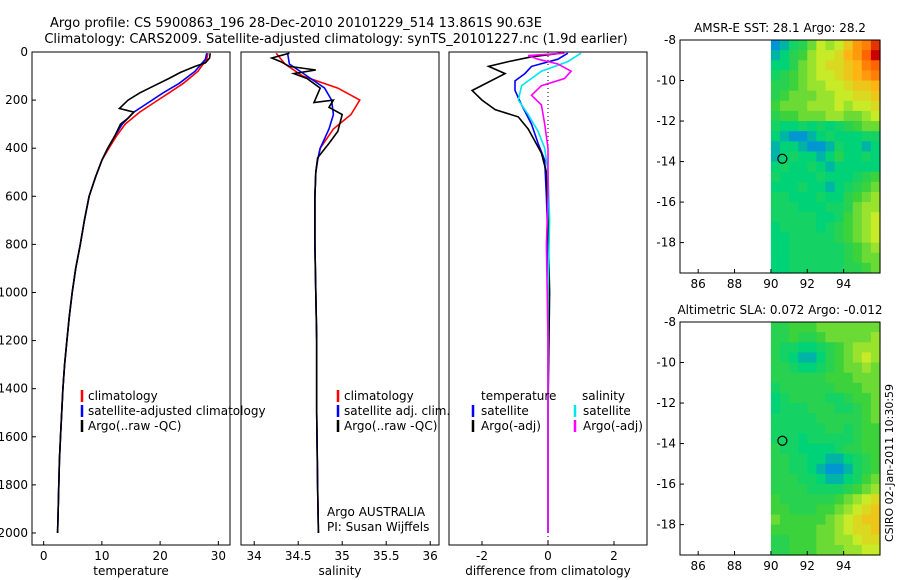 The image size is (900, 580). Describe the element at coordinates (14, 389) in the screenshot. I see `y-tick-label: 1400` at that location.